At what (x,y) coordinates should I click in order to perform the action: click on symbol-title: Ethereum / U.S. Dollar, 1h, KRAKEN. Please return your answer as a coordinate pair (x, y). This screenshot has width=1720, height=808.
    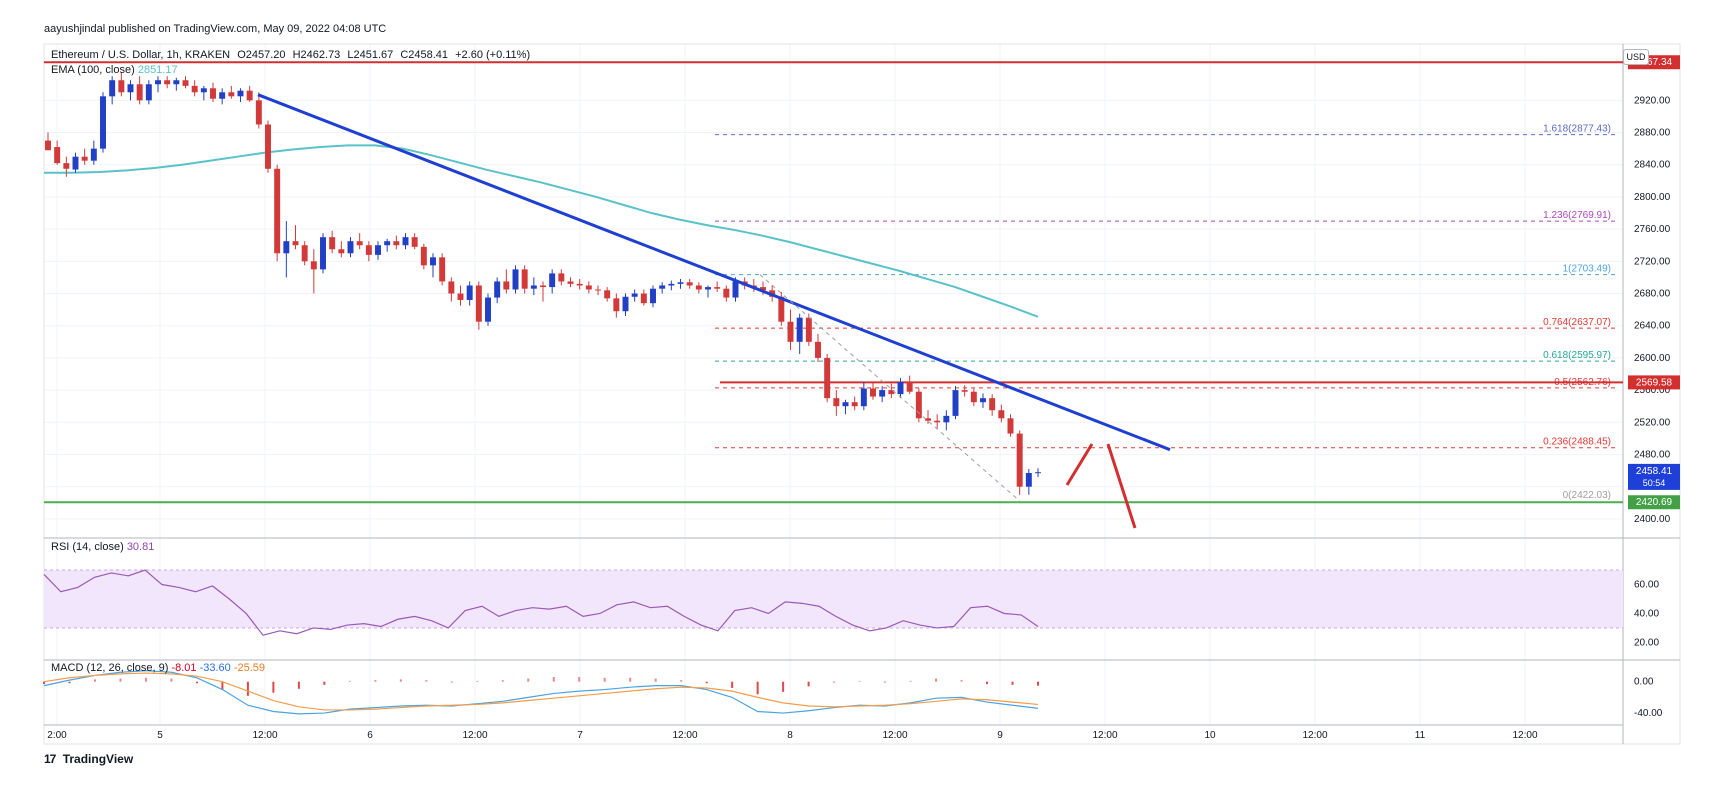
    Looking at the image, I should click on (141, 55).